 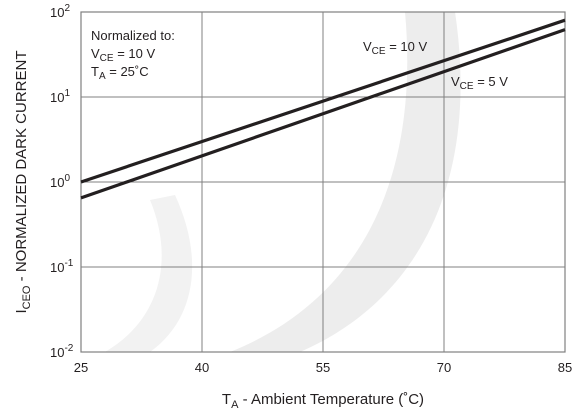 I want to click on x-tick-label: 40, so click(x=202, y=367).